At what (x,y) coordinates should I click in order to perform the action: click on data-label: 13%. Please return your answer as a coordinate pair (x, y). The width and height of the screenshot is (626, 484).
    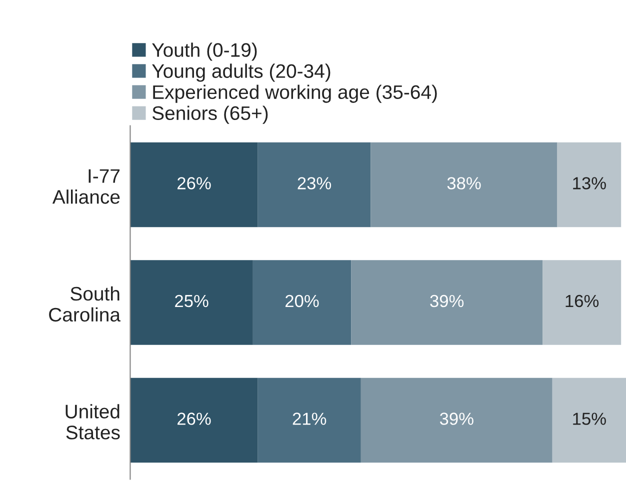
    Looking at the image, I should click on (589, 183).